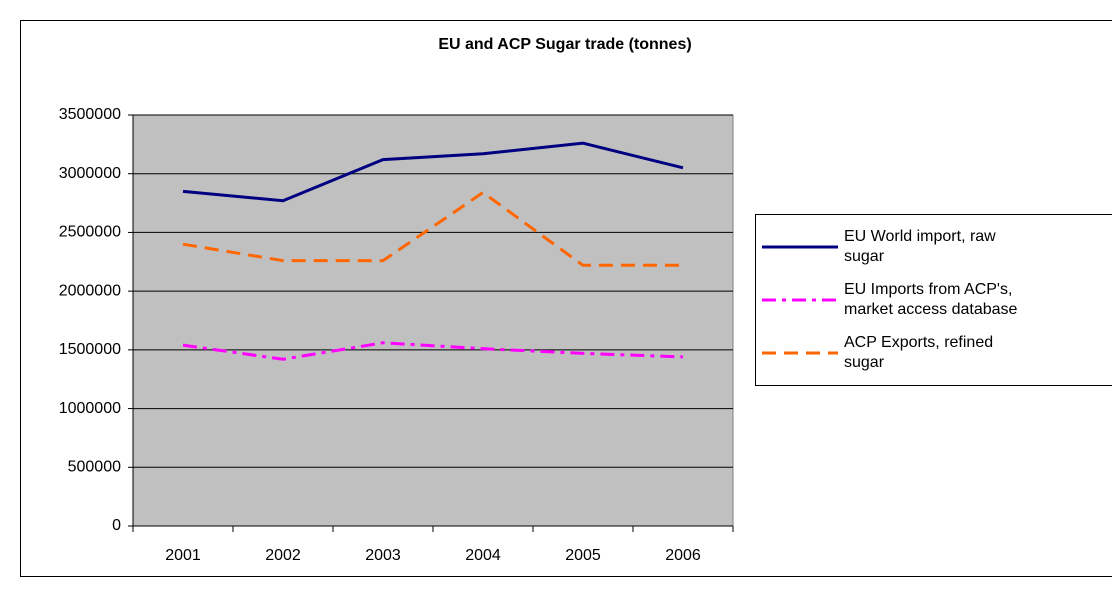 This screenshot has height=596, width=1112. Describe the element at coordinates (920, 247) in the screenshot. I see `legend-label: EU World import, raw sugar` at that location.